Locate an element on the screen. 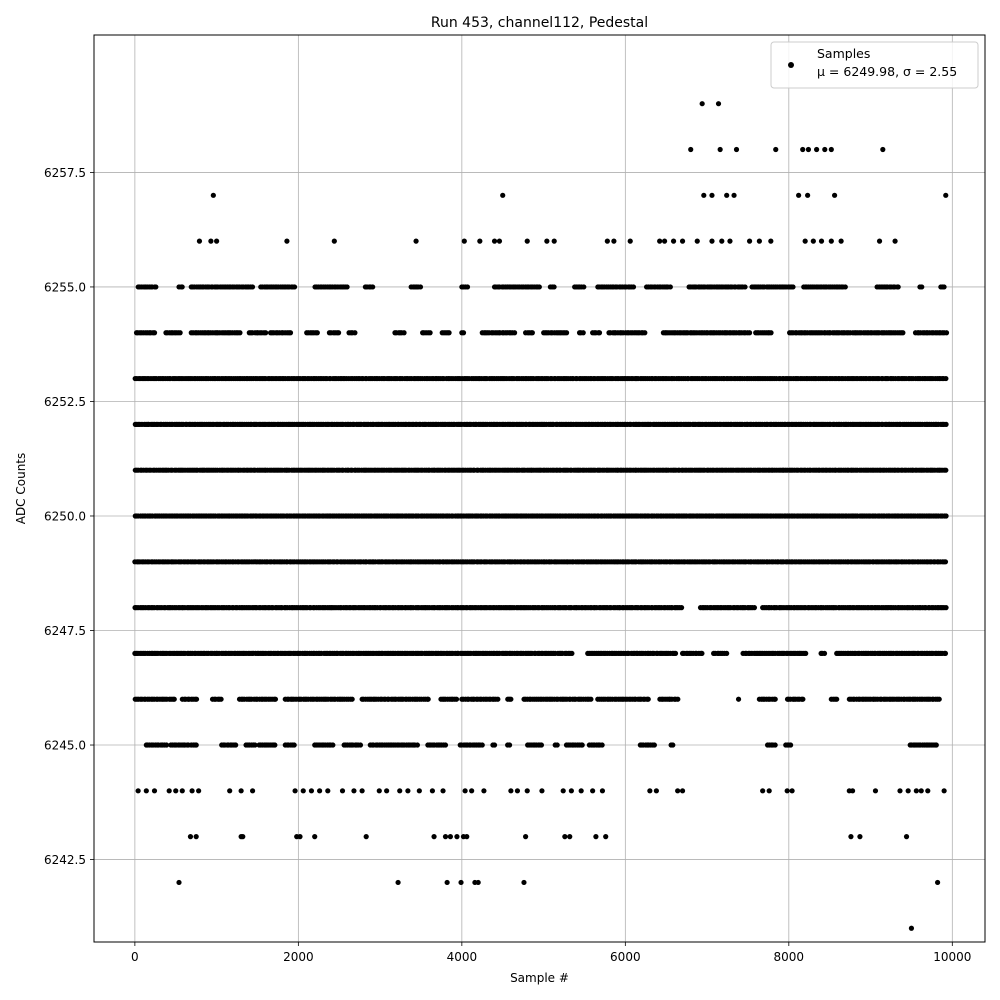  legend-series-stats: μ = 6249.98, σ = 2.55 is located at coordinates (887, 71).